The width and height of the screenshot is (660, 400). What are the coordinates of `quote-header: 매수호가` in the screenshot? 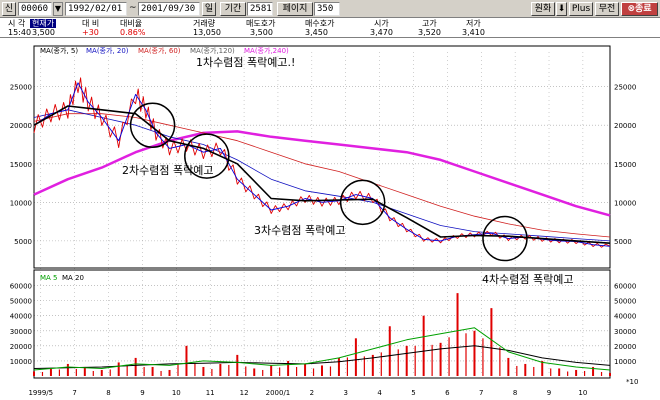 It's located at (320, 23).